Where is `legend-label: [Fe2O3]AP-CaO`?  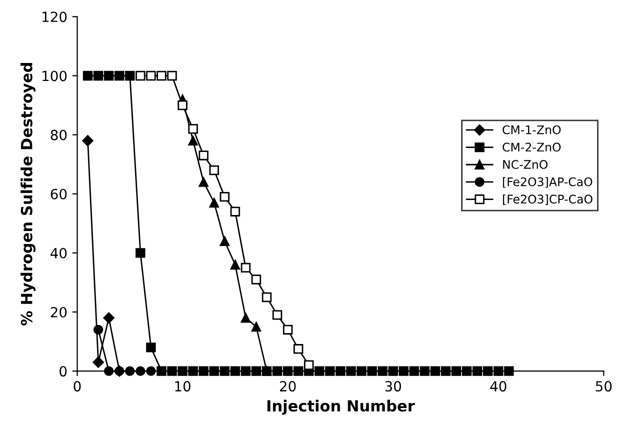
legend-label: [Fe2O3]AP-CaO is located at coordinates (547, 182).